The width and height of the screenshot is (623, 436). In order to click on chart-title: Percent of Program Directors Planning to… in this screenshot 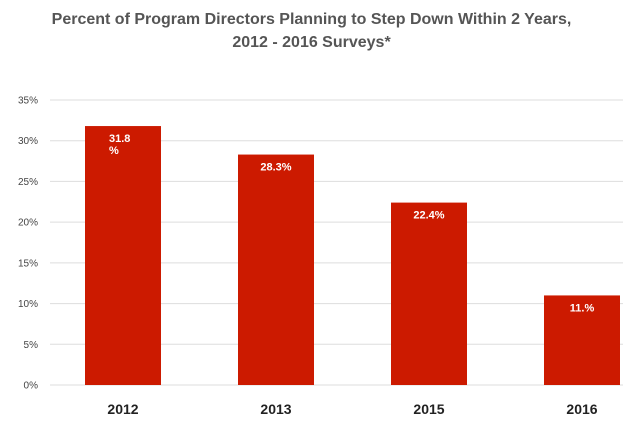, I will do `click(311, 31)`.